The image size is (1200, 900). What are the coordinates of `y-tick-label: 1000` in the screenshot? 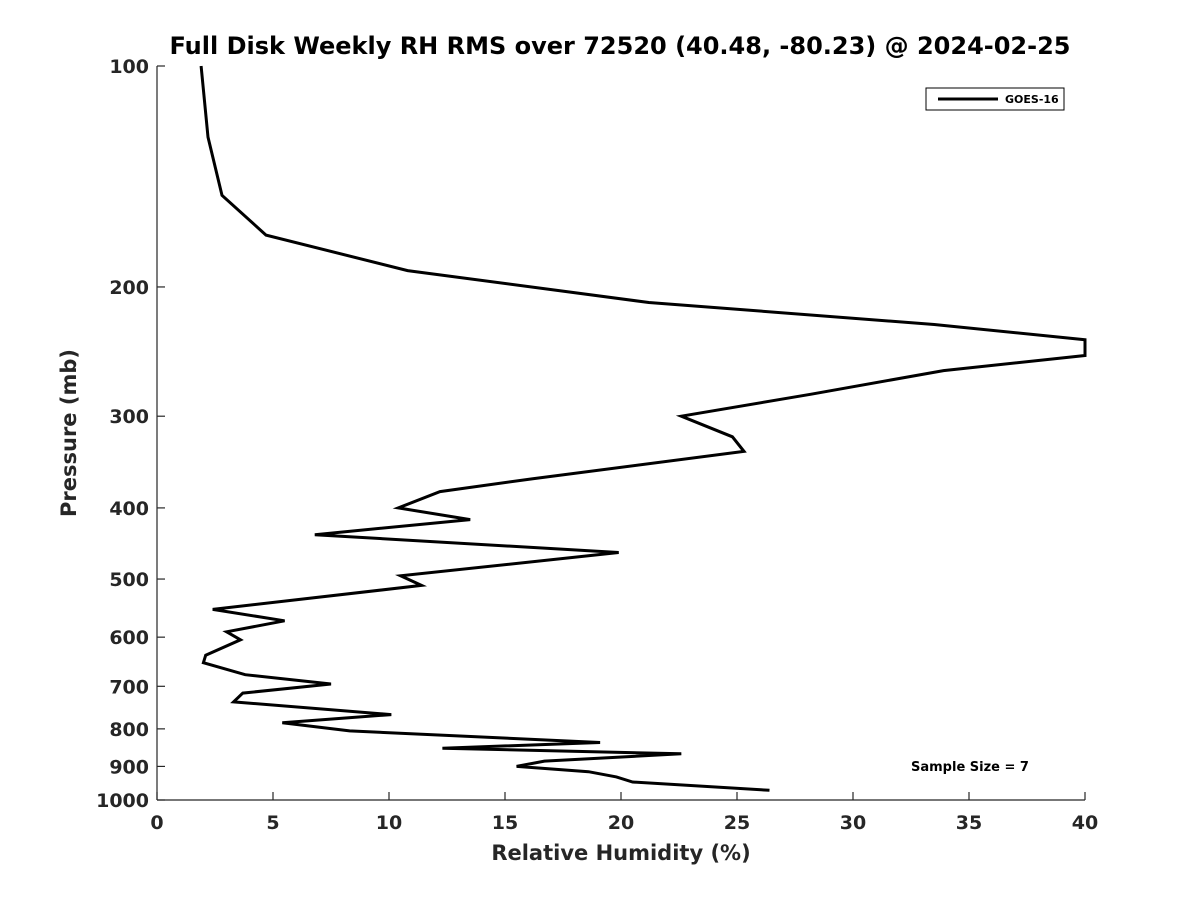 It's located at (122, 801).